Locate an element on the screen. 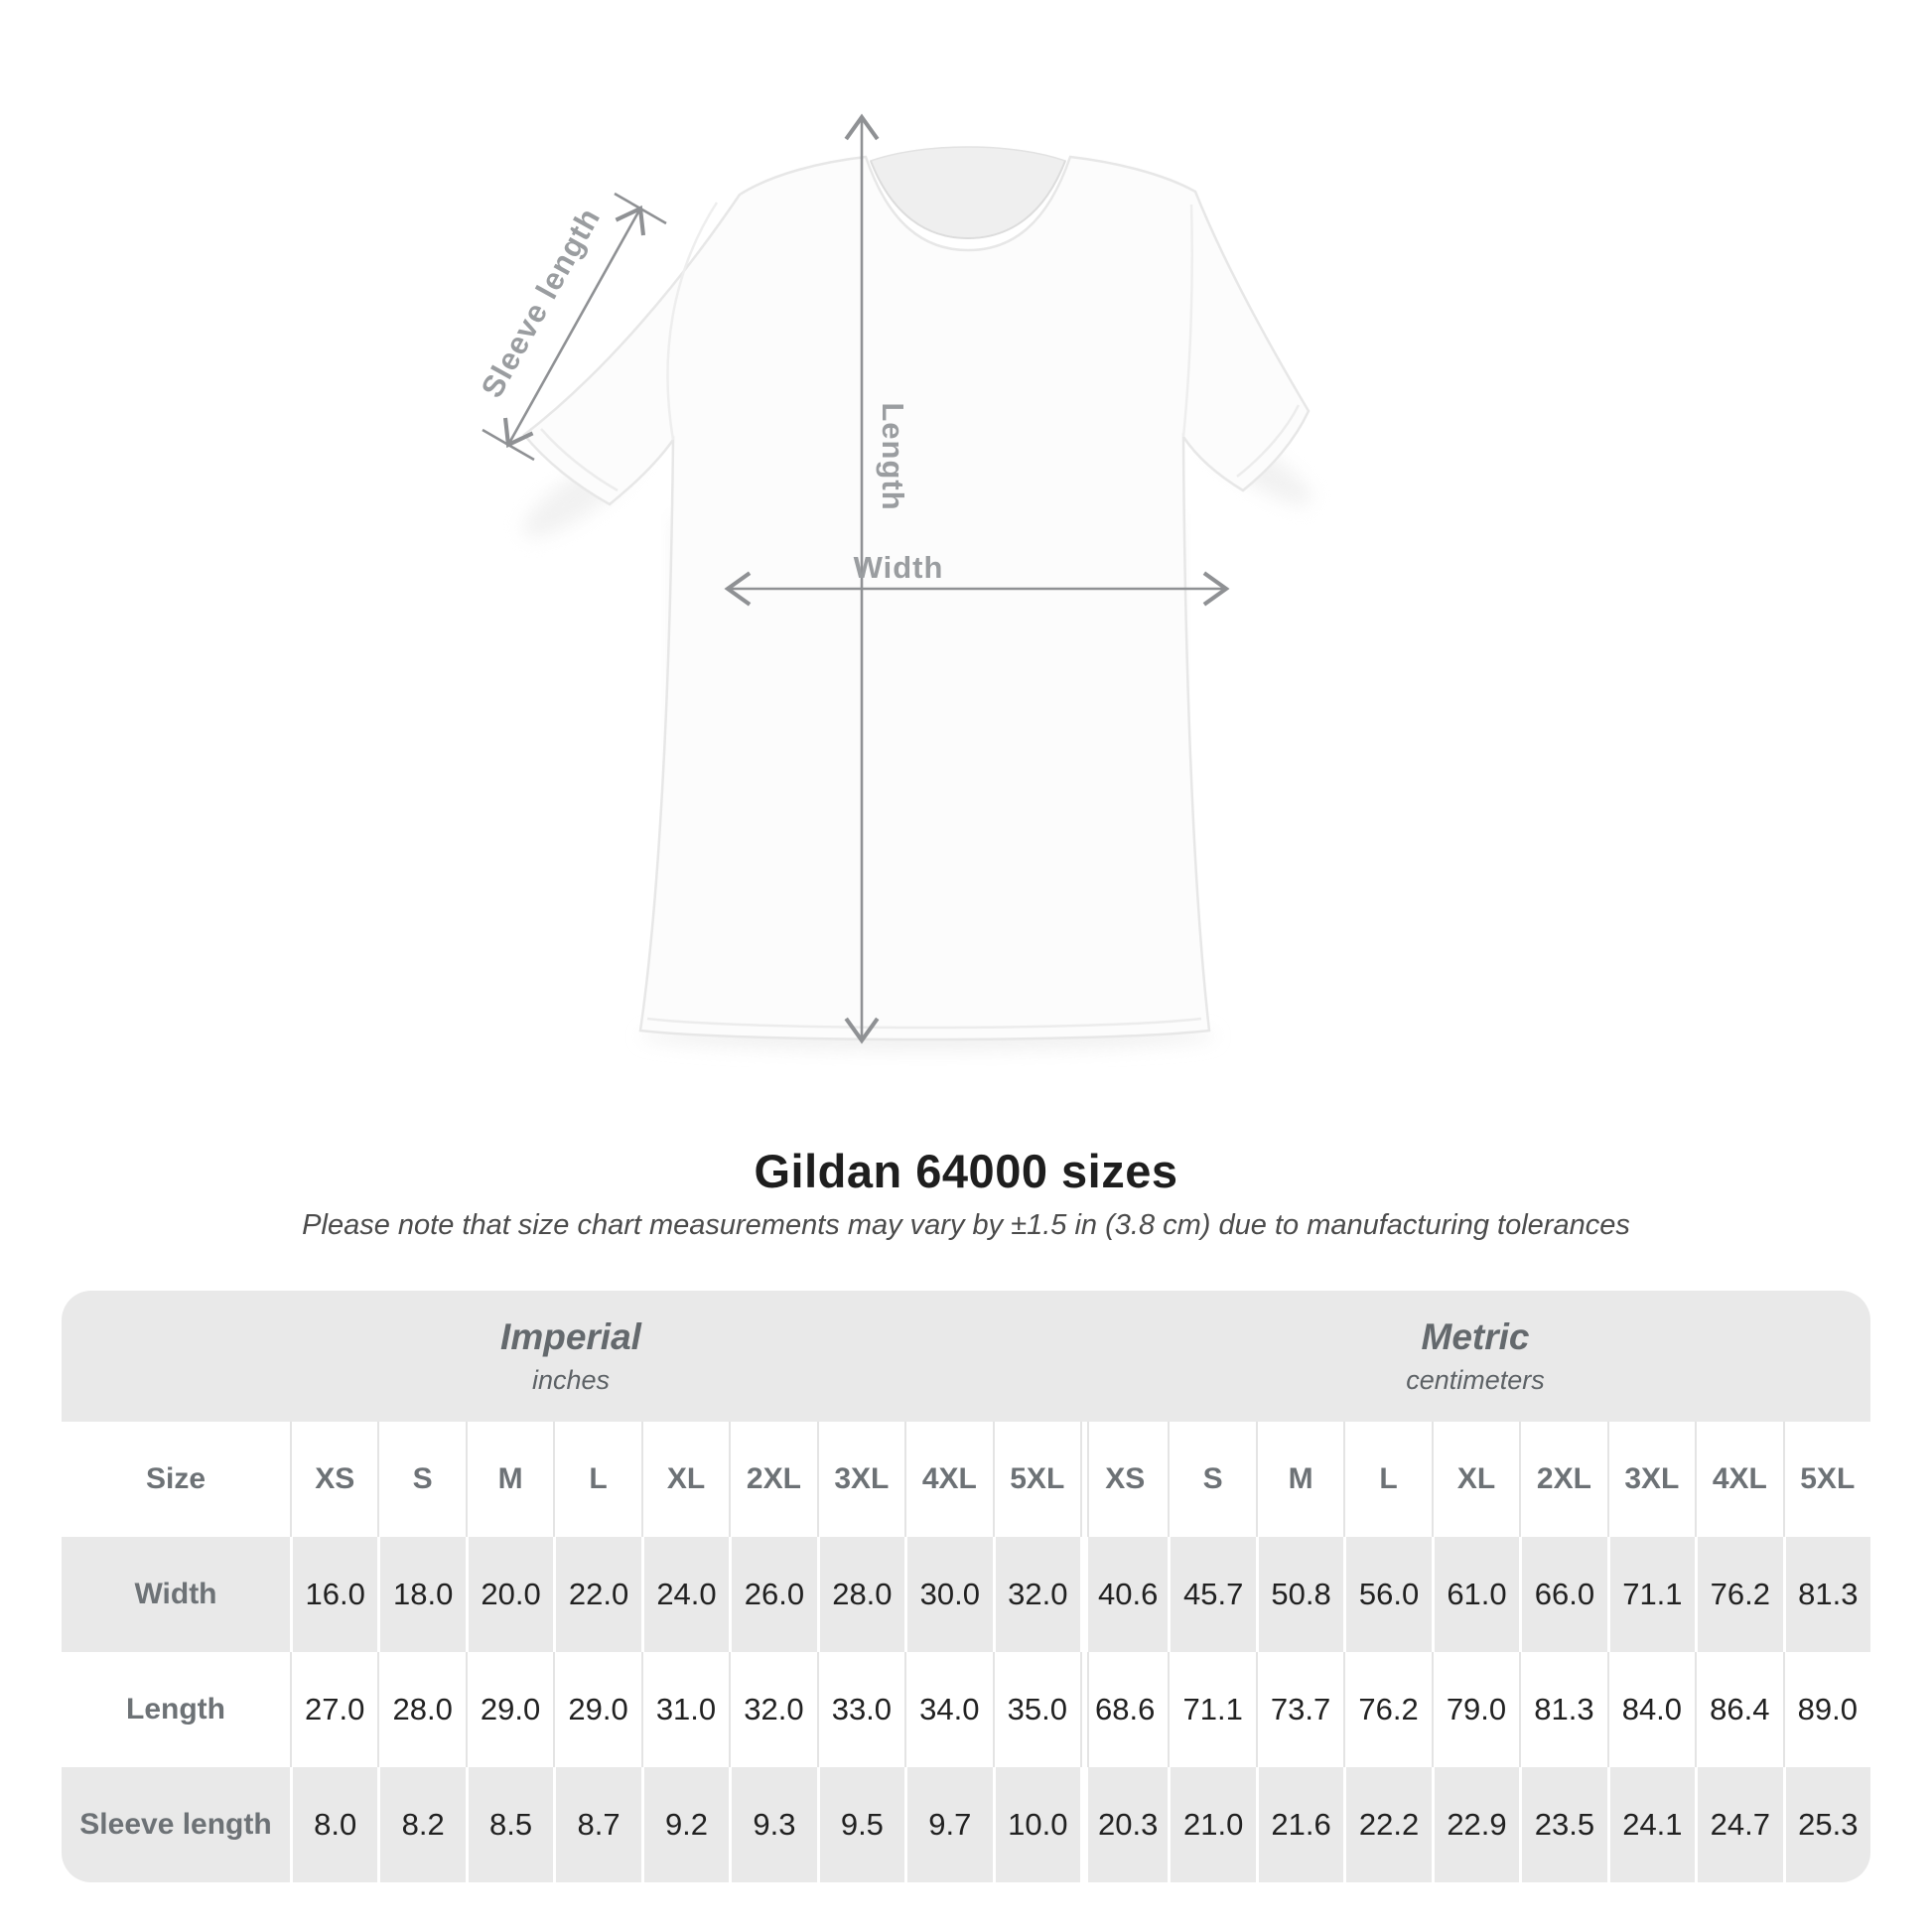 This screenshot has height=1932, width=1932. metric-unit-label: centimeters is located at coordinates (1475, 1380).